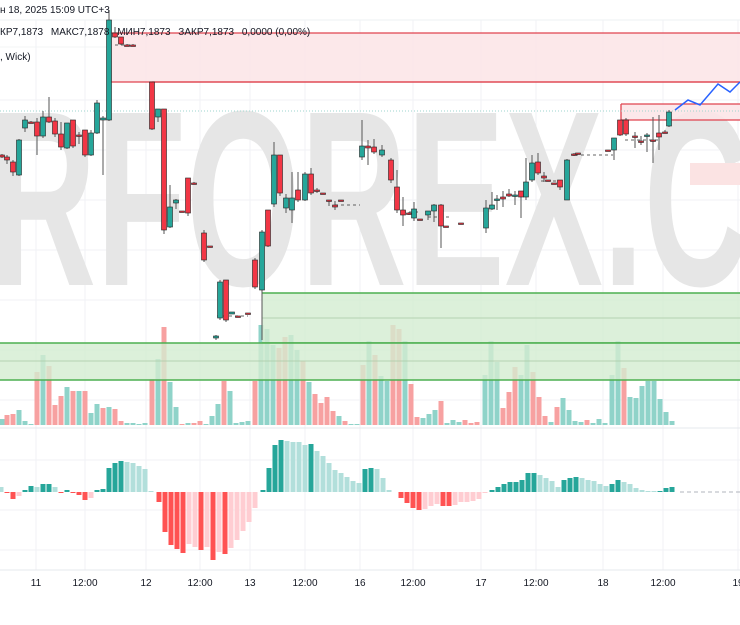 The height and width of the screenshot is (625, 740). I want to click on projection-line, so click(707, 96).